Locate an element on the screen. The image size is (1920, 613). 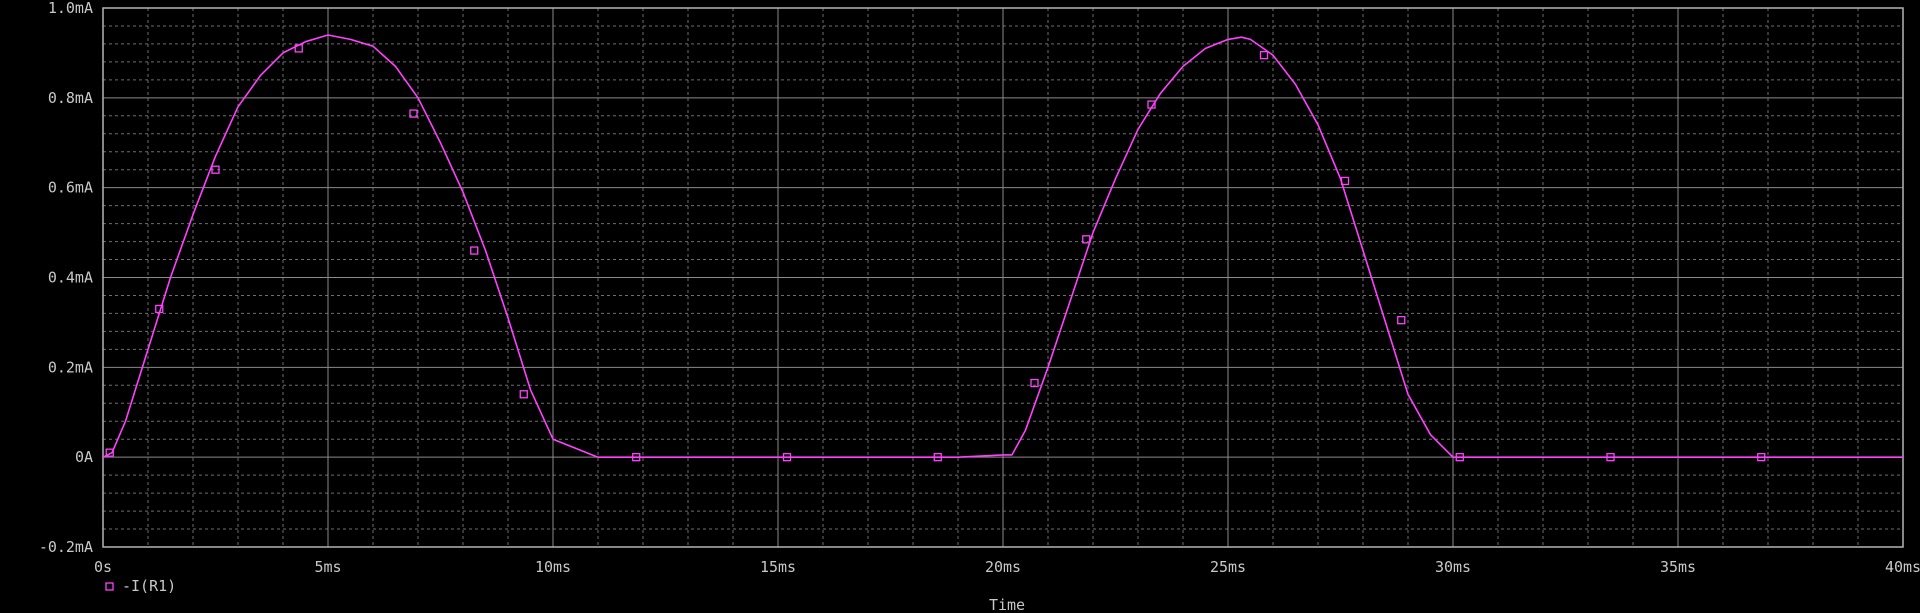
y-tick-label: 0.8mA is located at coordinates (70, 98).